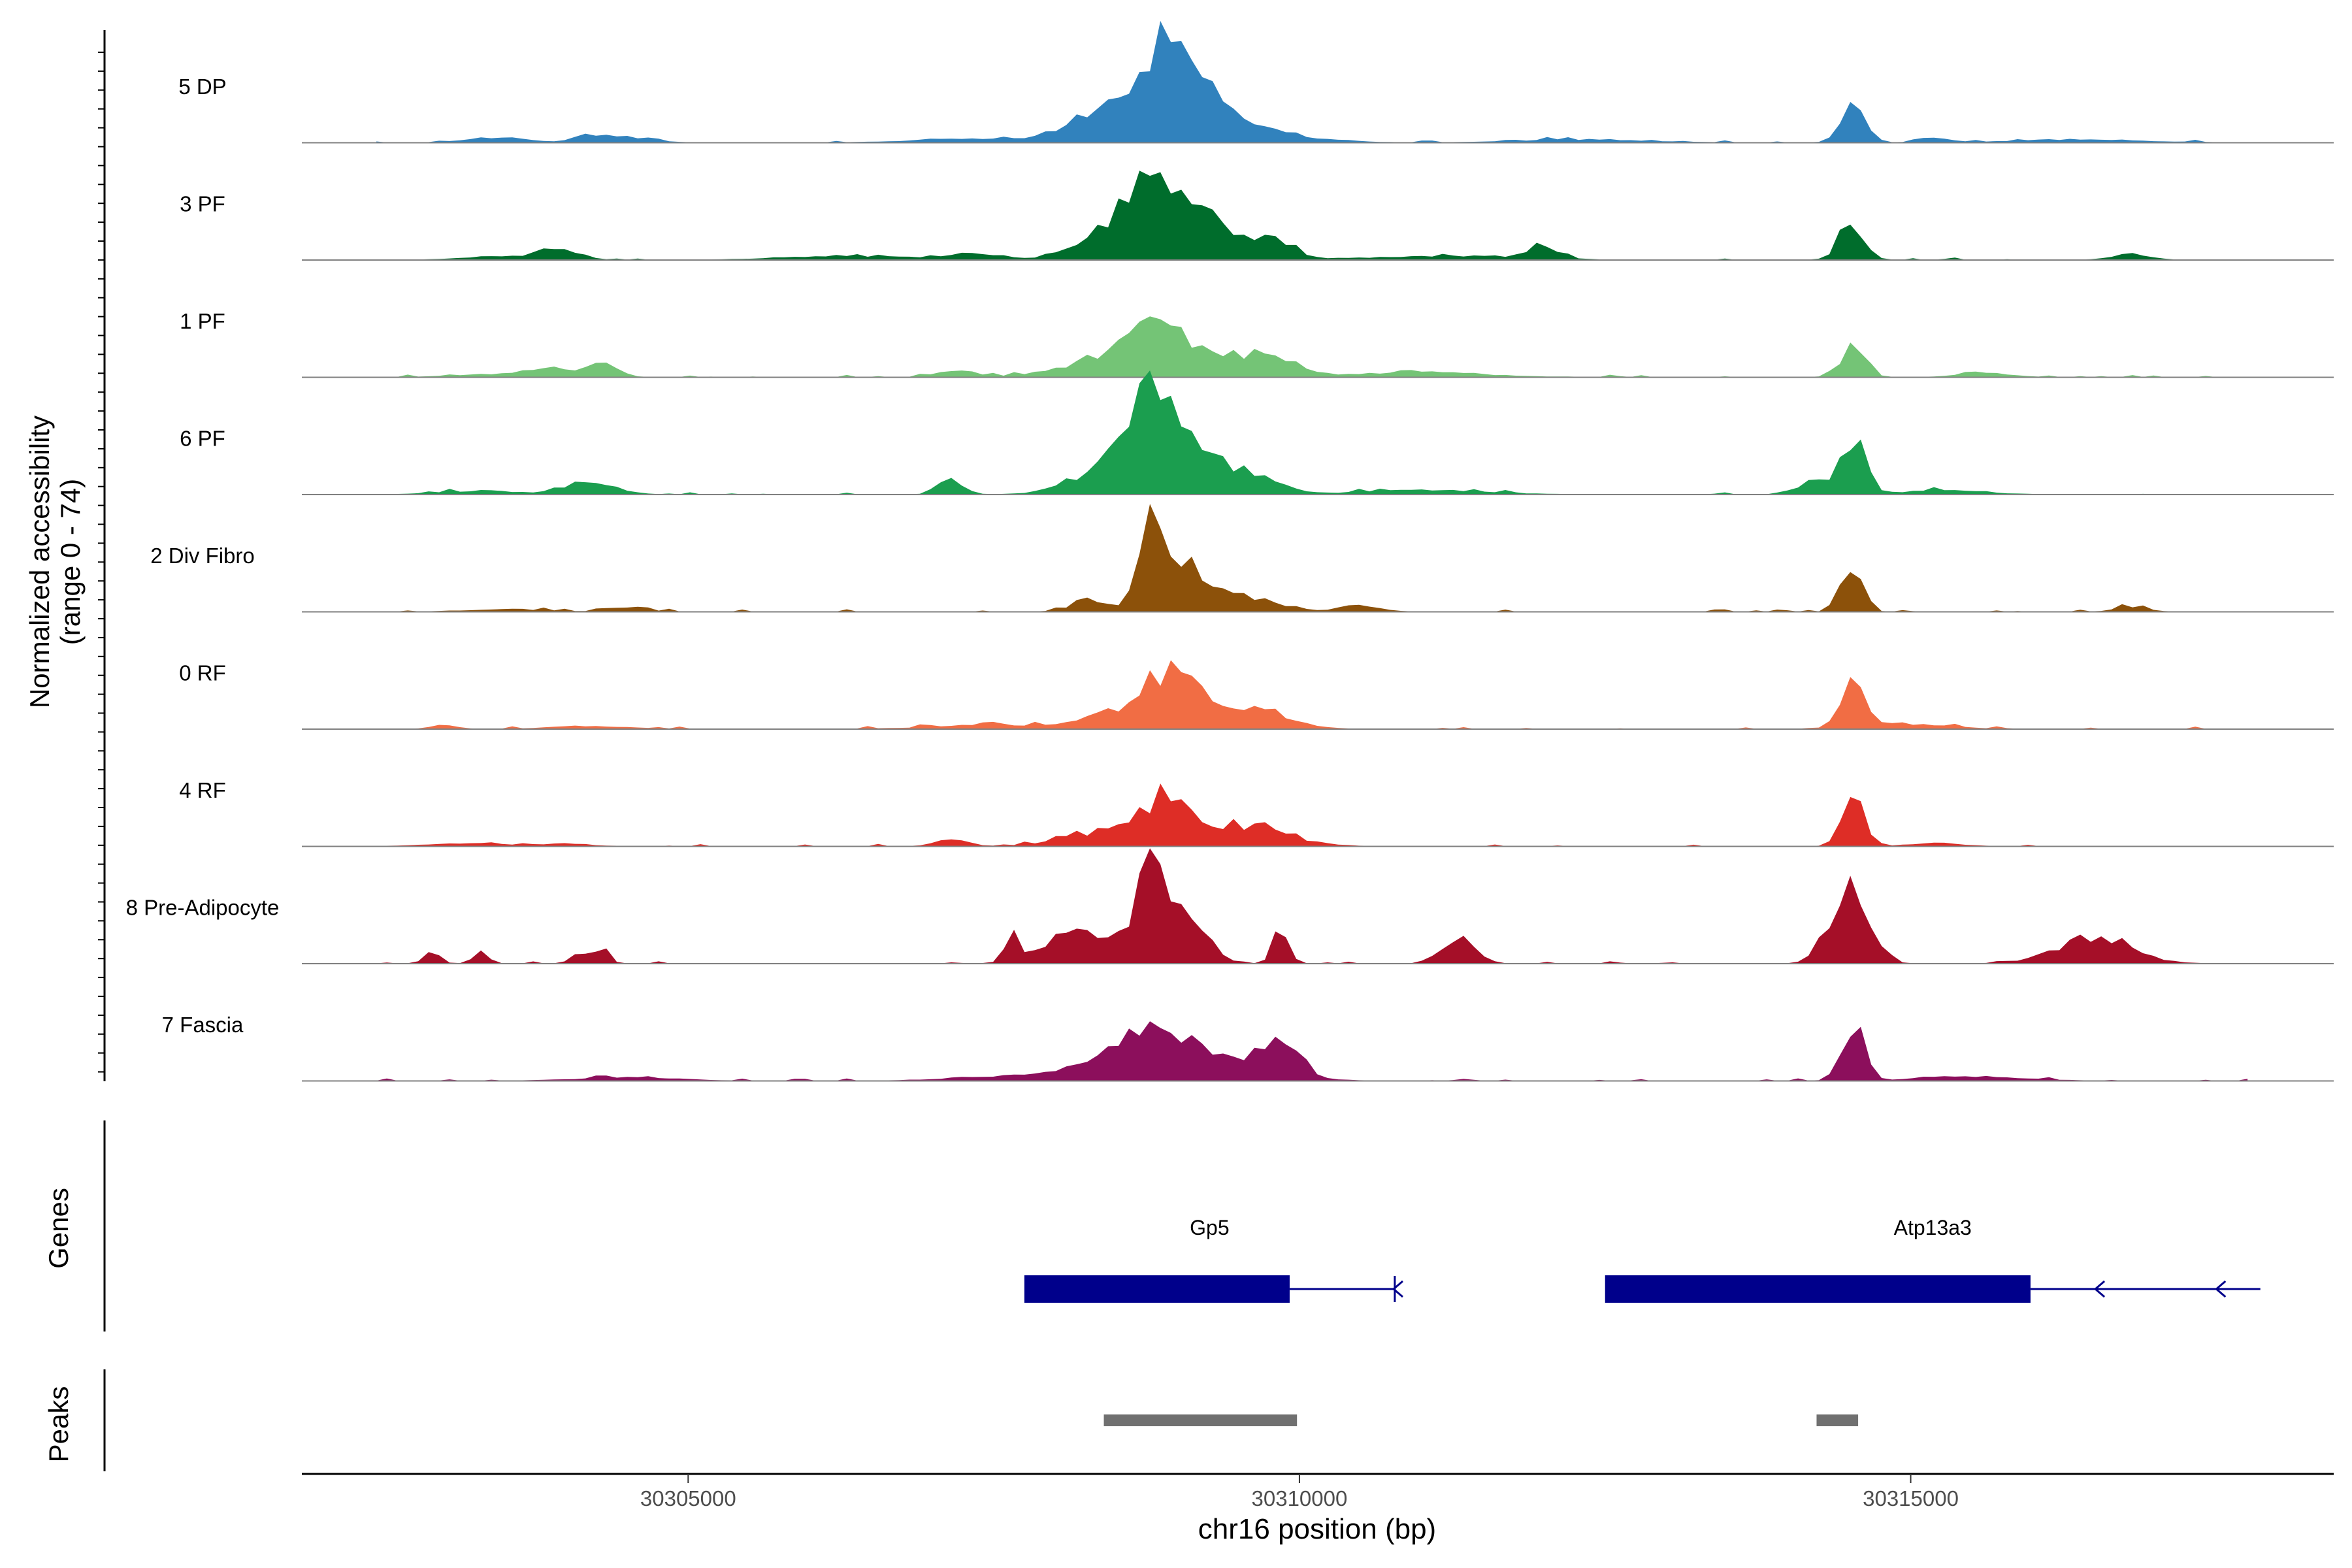 The image size is (2352, 1568). I want to click on x-tick-label: 30315000, so click(1911, 1498).